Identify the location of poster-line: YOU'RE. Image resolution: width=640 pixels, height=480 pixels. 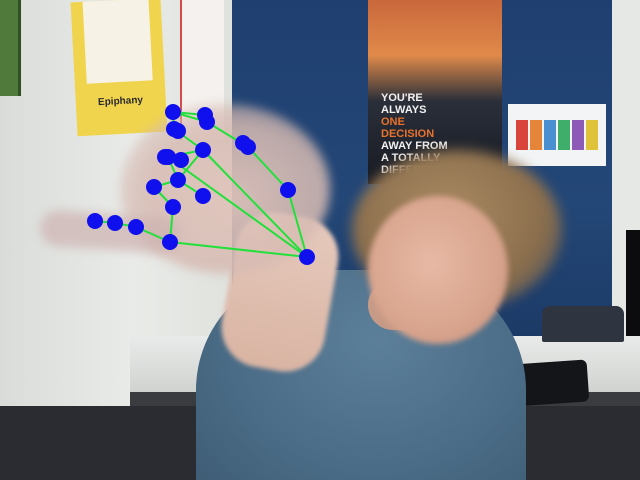
(402, 98).